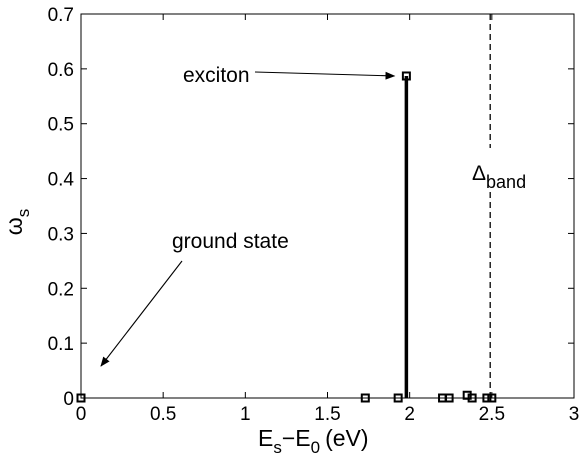 This screenshot has width=584, height=457. I want to click on y-axis-label: ωs, so click(17, 222).